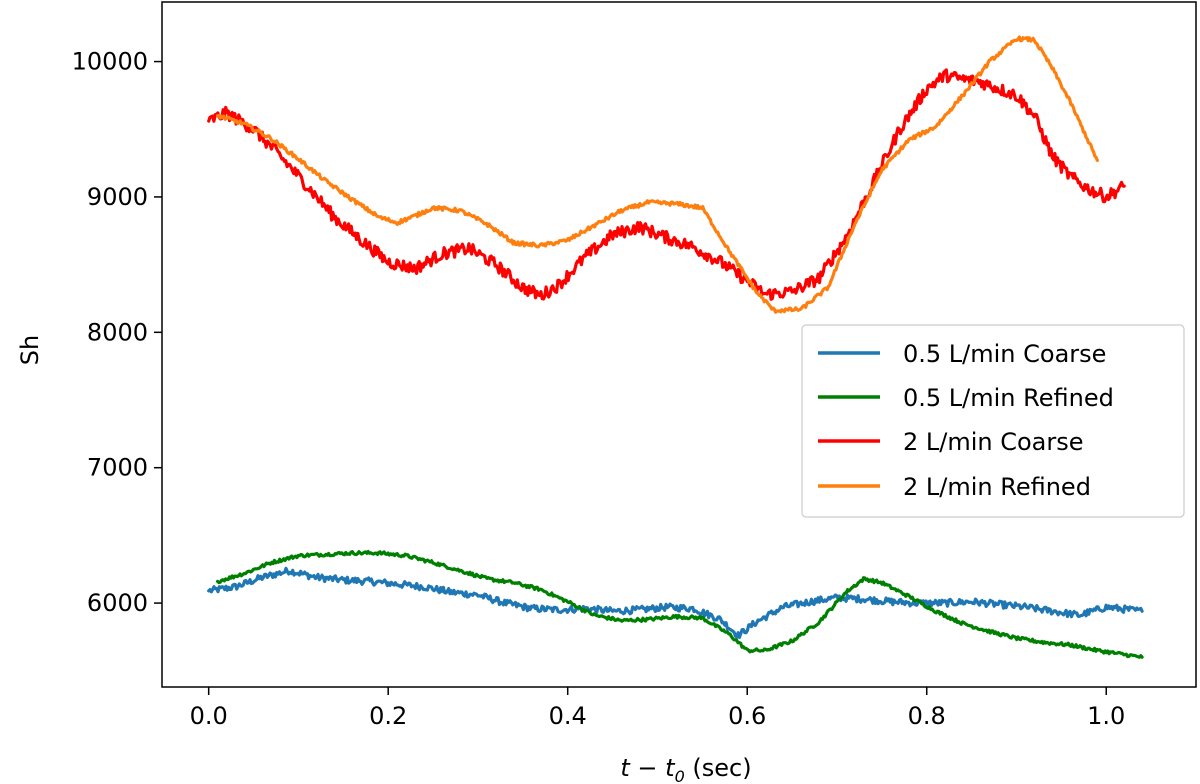 The image size is (1200, 784). Describe the element at coordinates (110, 62) in the screenshot. I see `y-tick-label: 10000` at that location.